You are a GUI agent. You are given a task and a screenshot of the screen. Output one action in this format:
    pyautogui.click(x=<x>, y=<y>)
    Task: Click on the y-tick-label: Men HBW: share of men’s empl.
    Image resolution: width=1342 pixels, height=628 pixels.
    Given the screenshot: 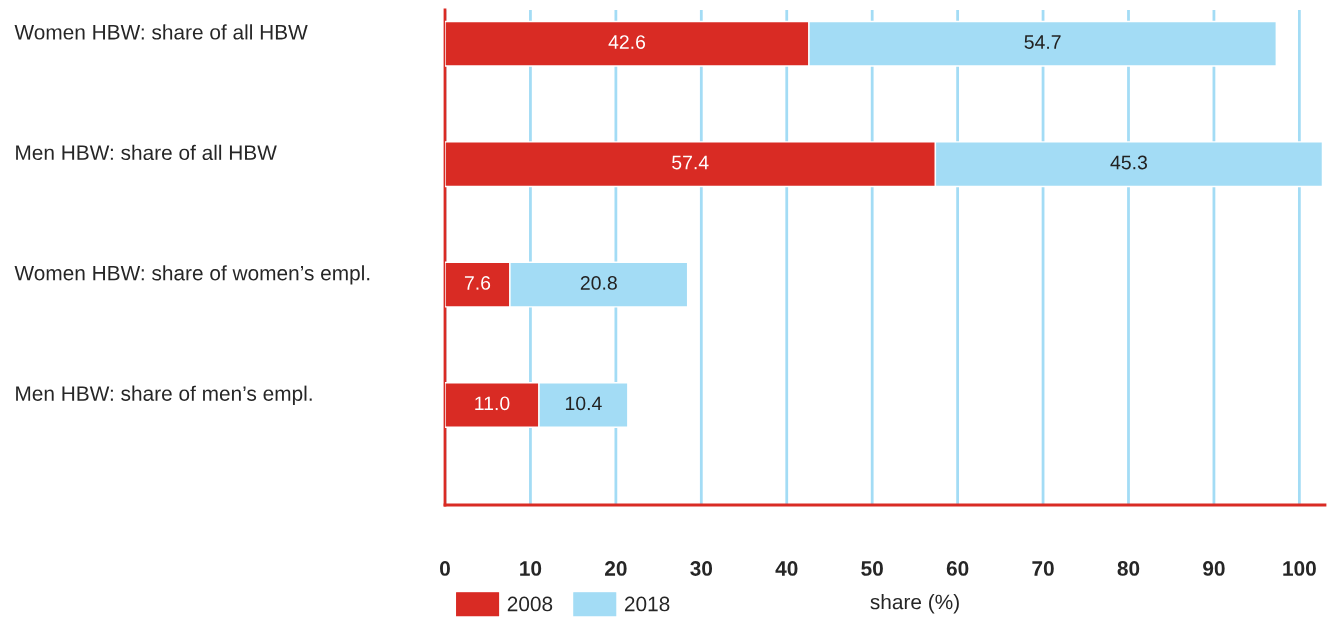 What is the action you would take?
    pyautogui.click(x=164, y=395)
    